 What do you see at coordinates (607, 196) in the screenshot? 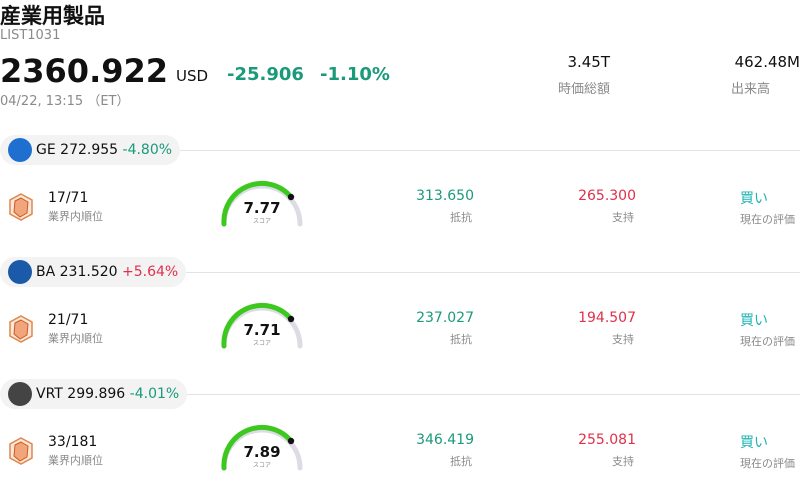
I see `support: 265.300` at bounding box center [607, 196].